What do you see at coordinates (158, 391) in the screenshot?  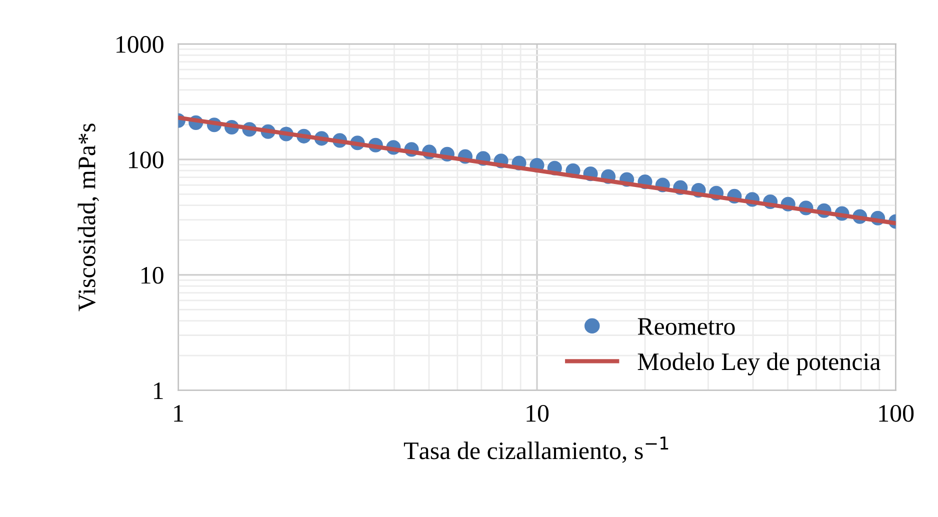 I see `y-tick-label: 1` at bounding box center [158, 391].